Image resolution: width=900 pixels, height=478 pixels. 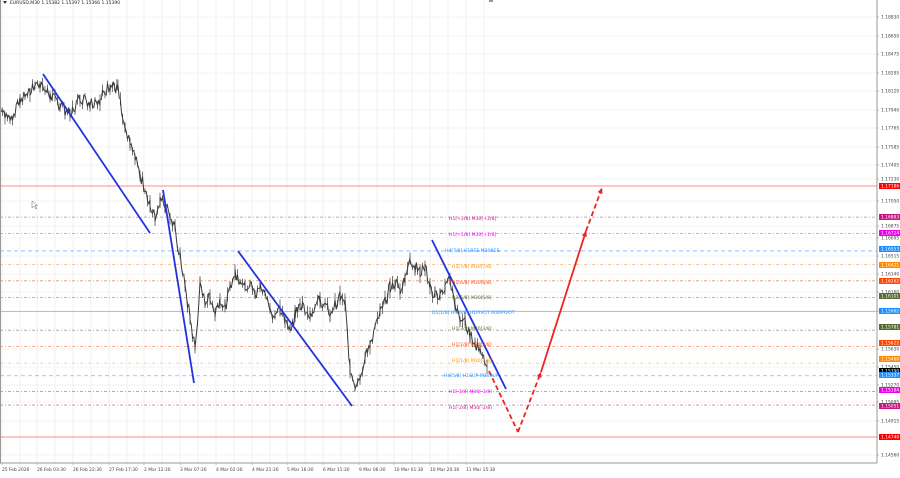 What do you see at coordinates (481, 470) in the screenshot?
I see `time-tick: 11 Mar 15:30` at bounding box center [481, 470].